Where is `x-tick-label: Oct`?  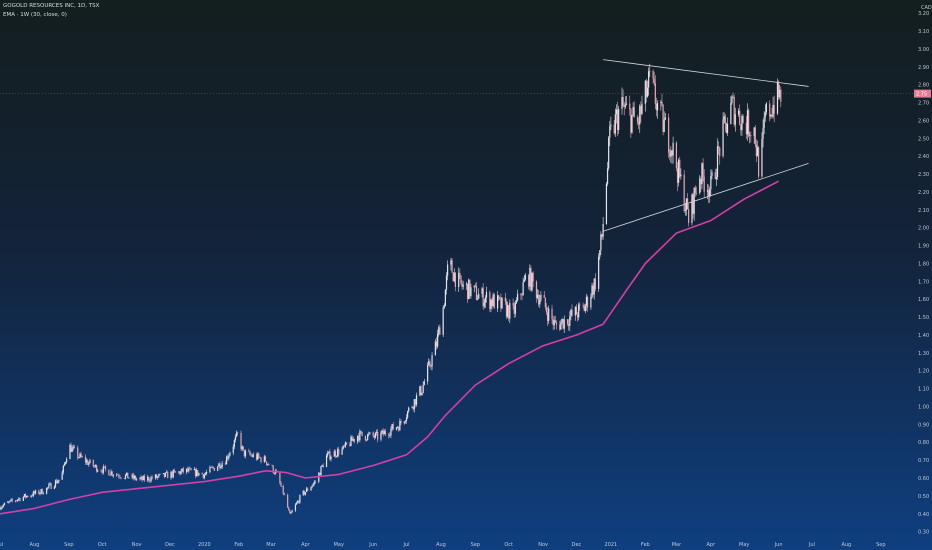
x-tick-label: Oct is located at coordinates (508, 545).